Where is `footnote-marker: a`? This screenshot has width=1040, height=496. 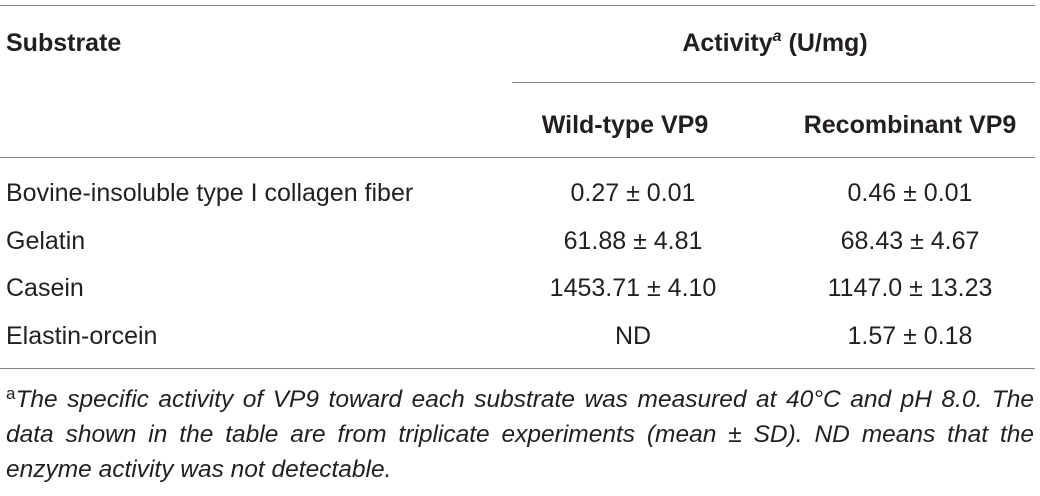 footnote-marker: a is located at coordinates (11, 393).